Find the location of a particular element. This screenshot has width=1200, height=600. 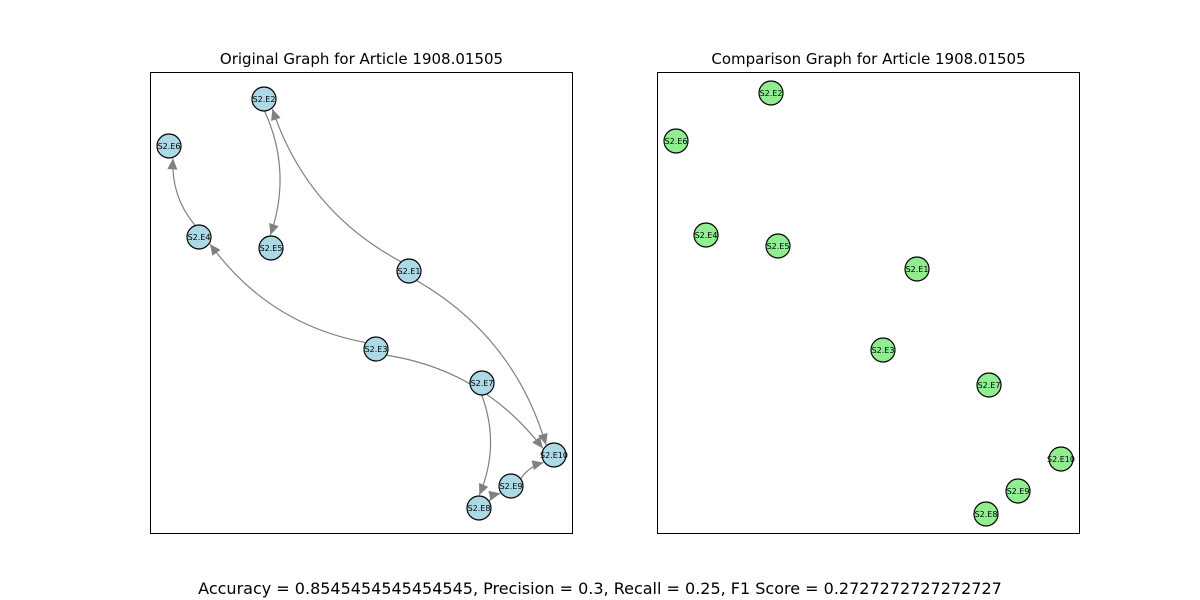

original-node-circle-s2-e8 is located at coordinates (479, 508).